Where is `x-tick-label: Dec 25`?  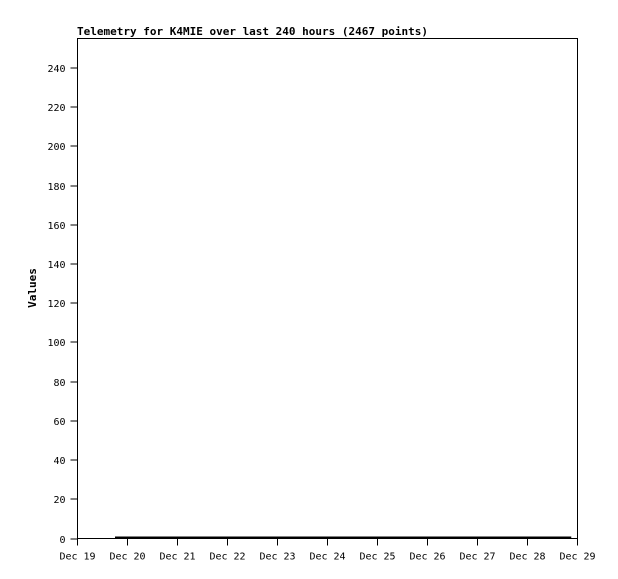
x-tick-label: Dec 25 is located at coordinates (377, 557).